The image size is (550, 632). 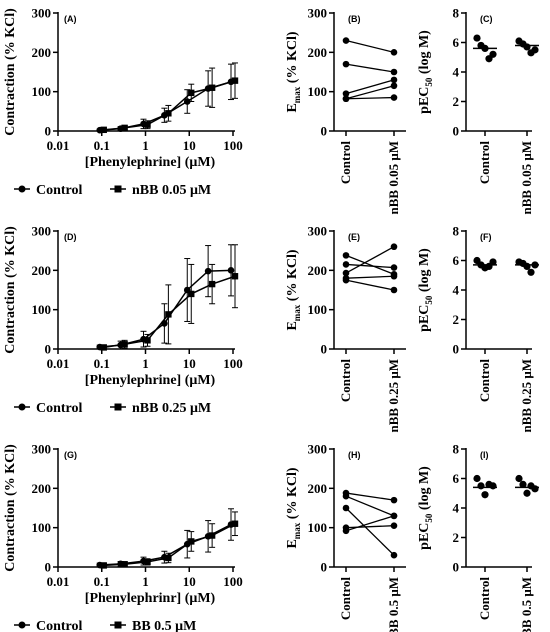 I want to click on y-axis-label-F: pEC50 (log M), so click(x=425, y=290).